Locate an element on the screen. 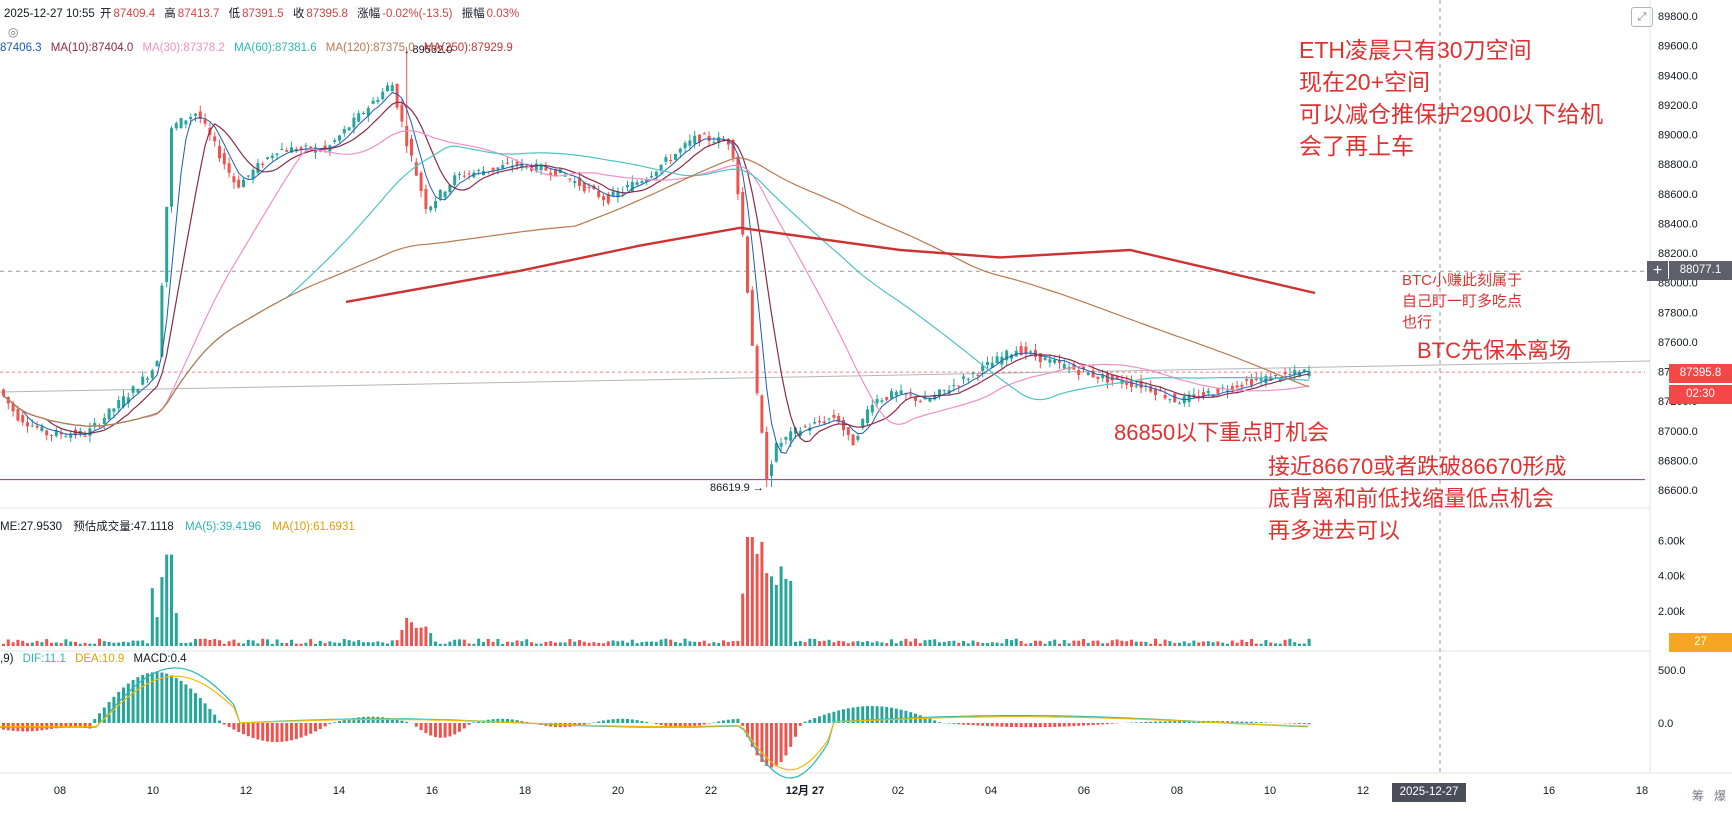 The image size is (1732, 821). time-tick-label: 08 is located at coordinates (1177, 791).